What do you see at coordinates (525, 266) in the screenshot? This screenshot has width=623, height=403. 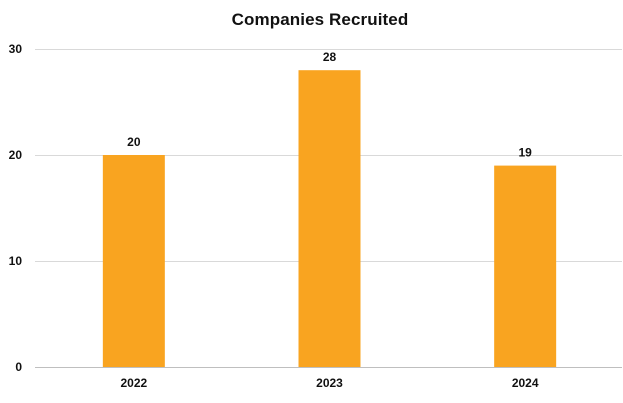 I see `bar-2024` at bounding box center [525, 266].